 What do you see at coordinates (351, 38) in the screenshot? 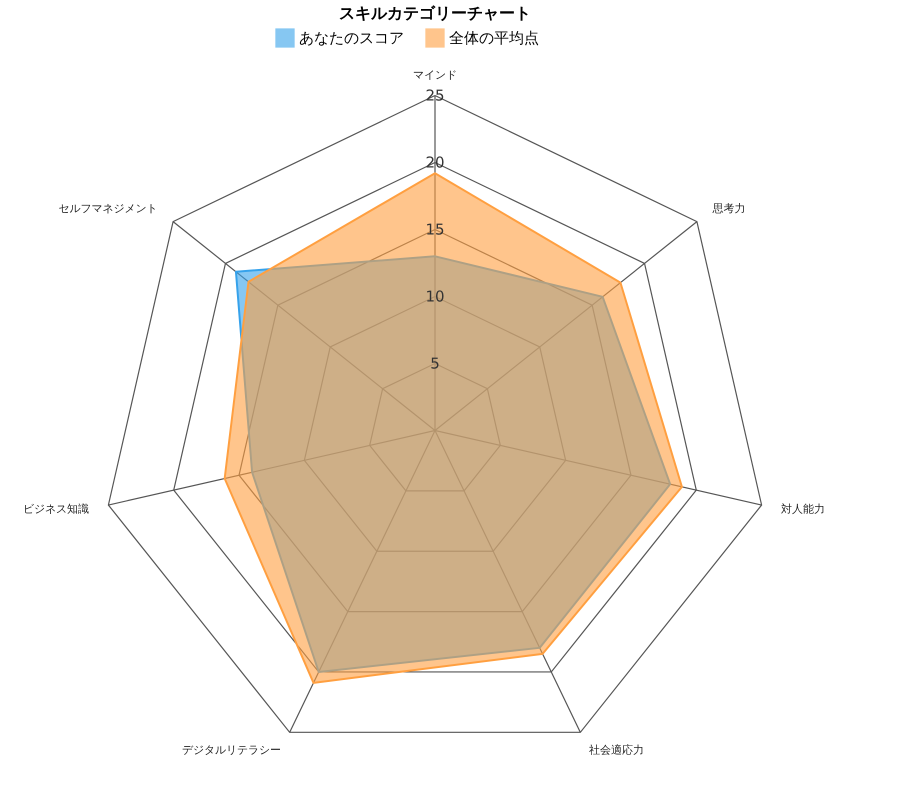
I see `legend-label: あなたのスコア` at bounding box center [351, 38].